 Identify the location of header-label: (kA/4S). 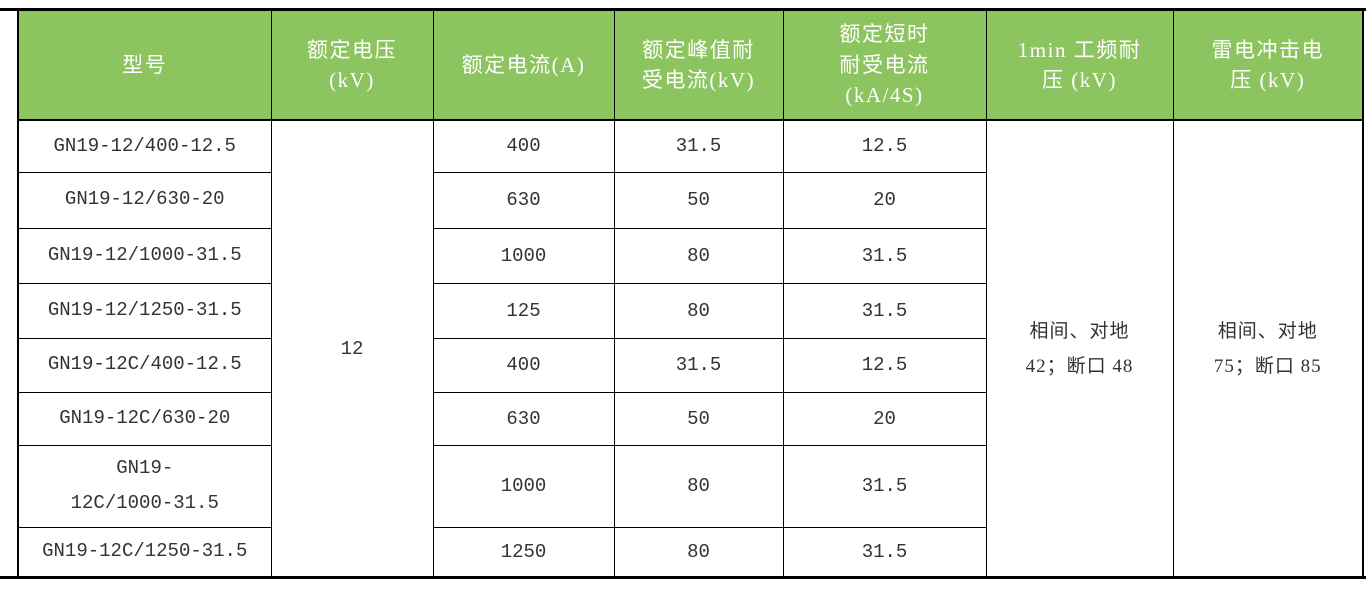
(884, 95).